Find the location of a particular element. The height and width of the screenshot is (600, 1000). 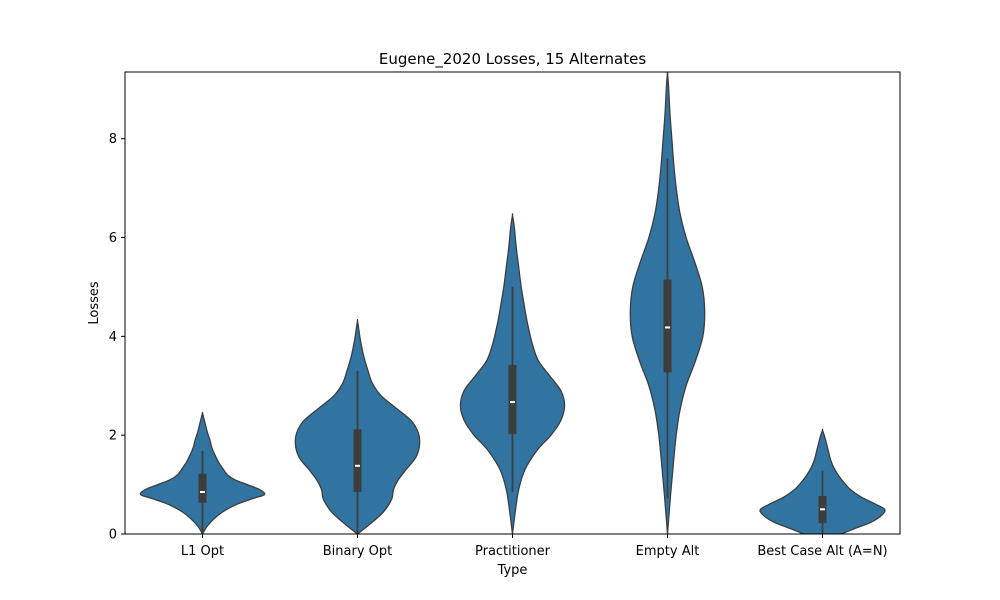

y-tick-label-2: 2 is located at coordinates (113, 436).